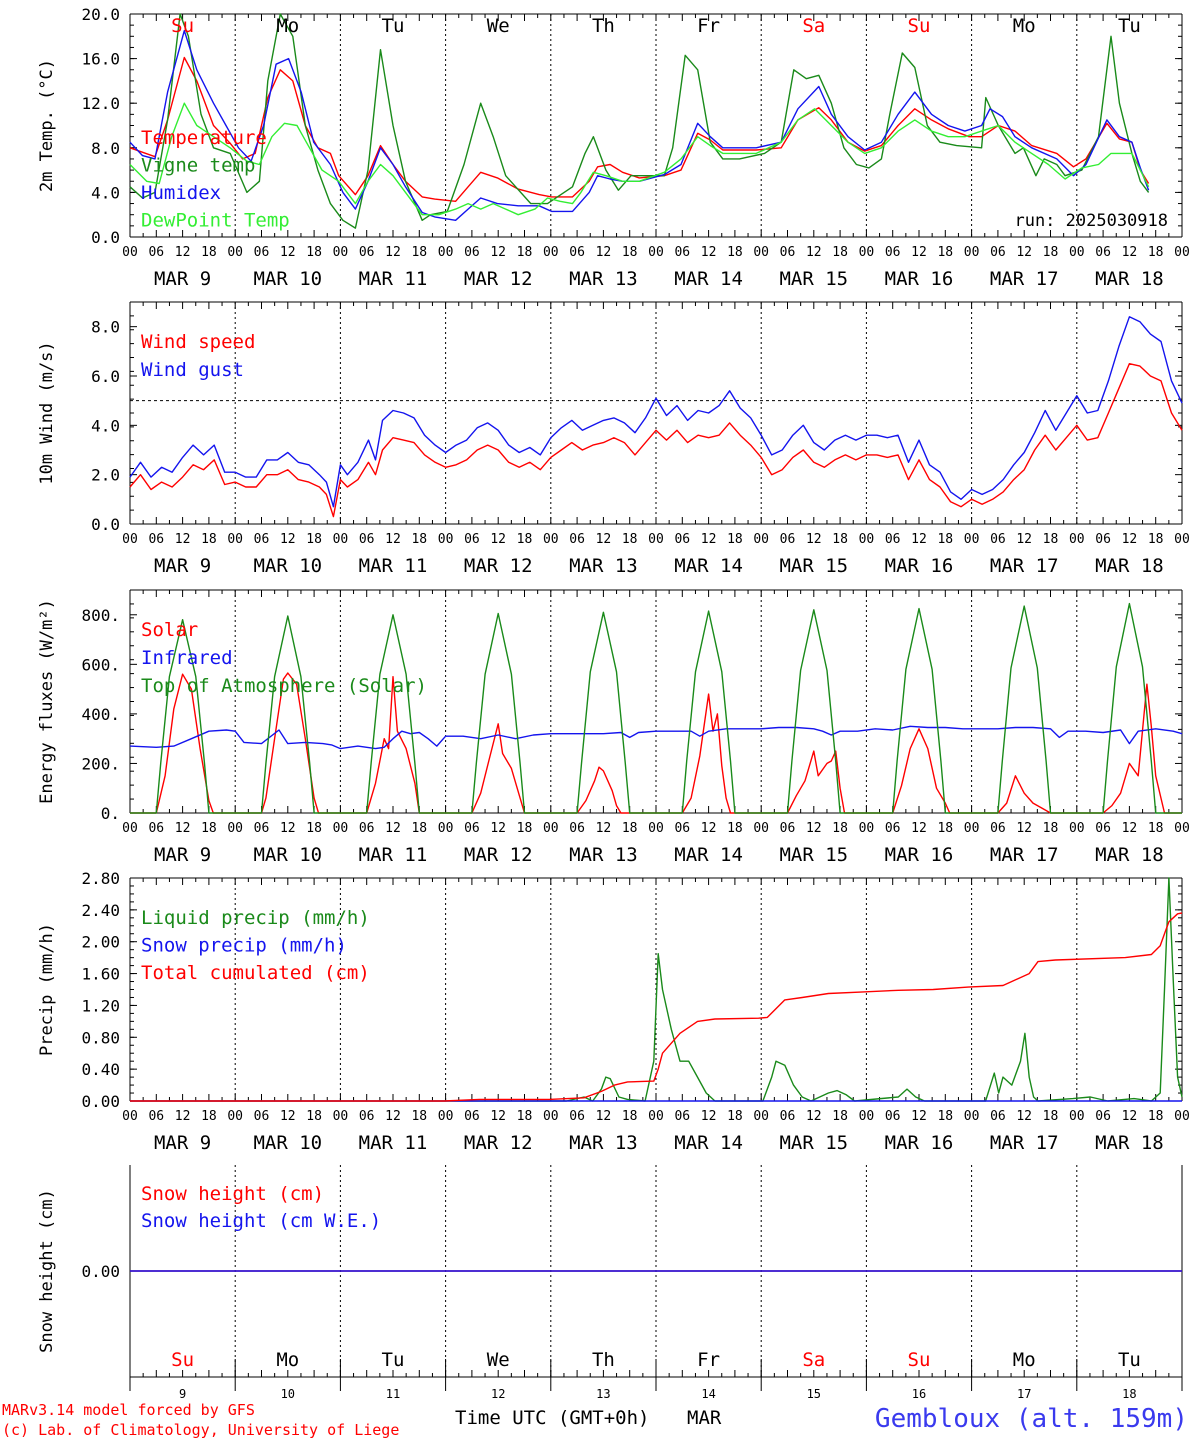 Image resolution: width=1194 pixels, height=1440 pixels. Describe the element at coordinates (47, 701) in the screenshot. I see `y-axis-label: Energy fluxes (W/m²)` at that location.